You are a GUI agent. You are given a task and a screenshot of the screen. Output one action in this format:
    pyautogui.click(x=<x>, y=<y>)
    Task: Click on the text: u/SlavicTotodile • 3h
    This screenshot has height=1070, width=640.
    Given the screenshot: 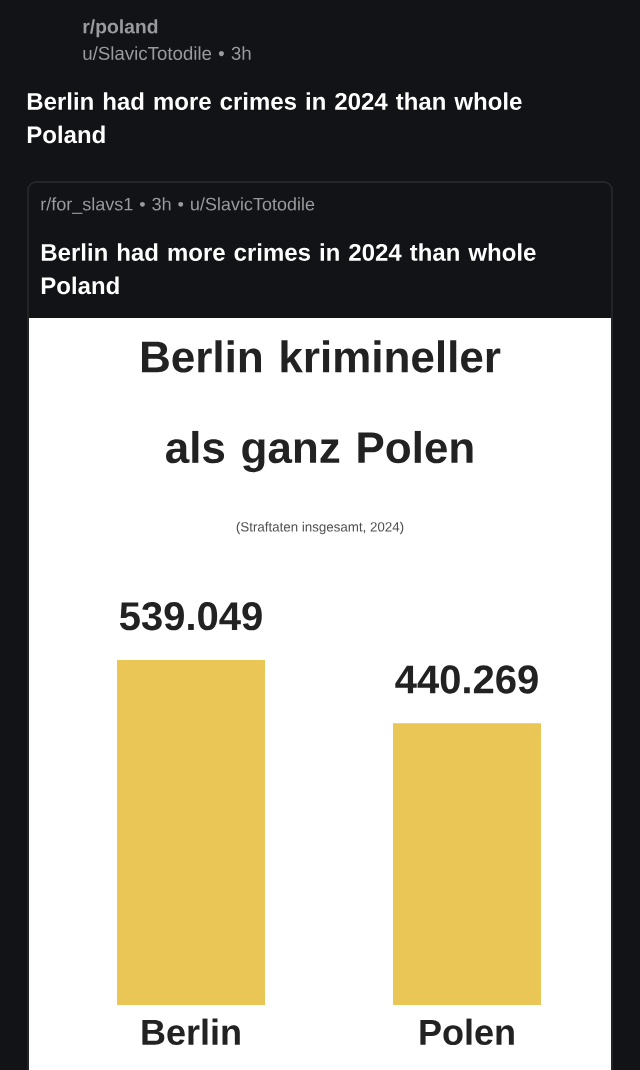 What is the action you would take?
    pyautogui.click(x=167, y=53)
    